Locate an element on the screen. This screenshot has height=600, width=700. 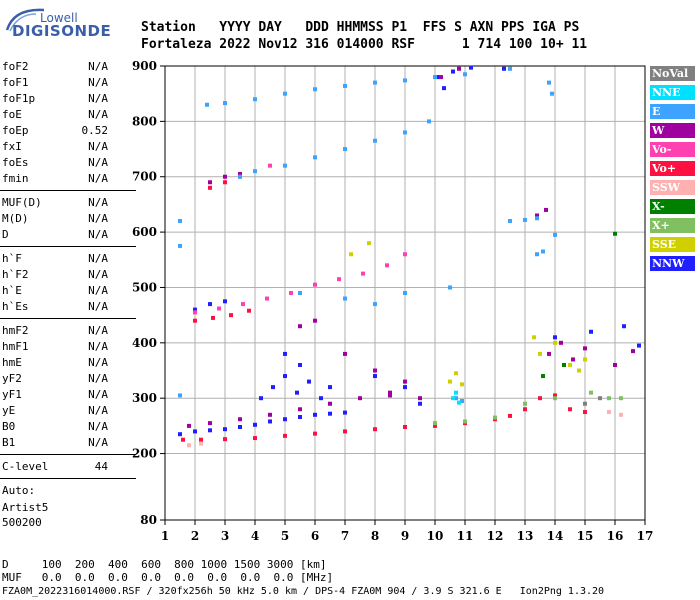
param-name: yE is located at coordinates (9, 410).